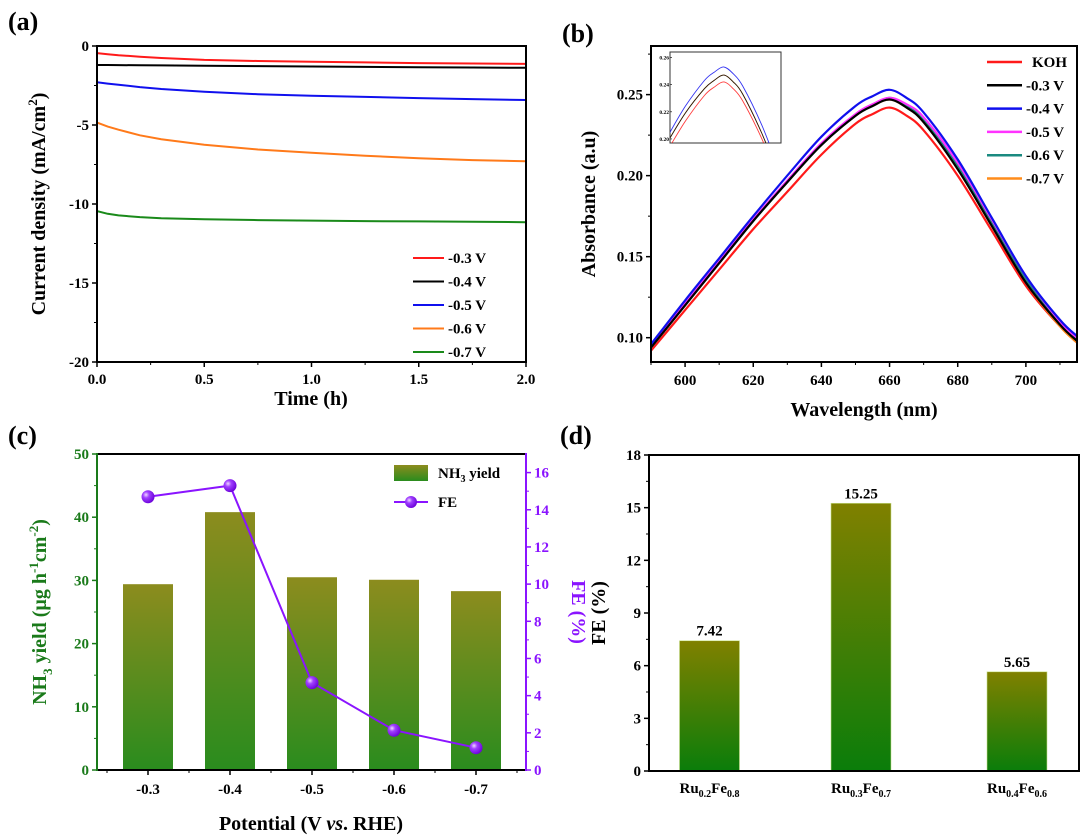 The height and width of the screenshot is (836, 1080). What do you see at coordinates (1017, 663) in the screenshot?
I see `bar-value-label: 5.65` at bounding box center [1017, 663].